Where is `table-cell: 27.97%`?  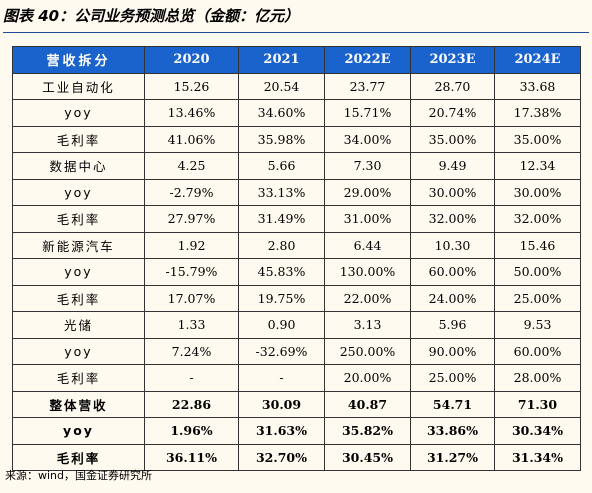 table-cell: 27.97% is located at coordinates (191, 219).